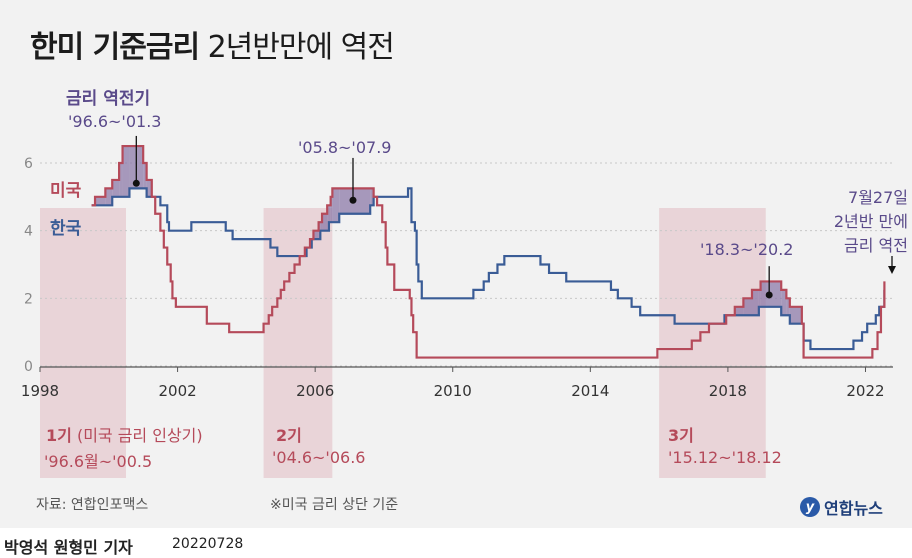 The height and width of the screenshot is (558, 912). What do you see at coordinates (315, 391) in the screenshot?
I see `x-tick-label: 2006` at bounding box center [315, 391].